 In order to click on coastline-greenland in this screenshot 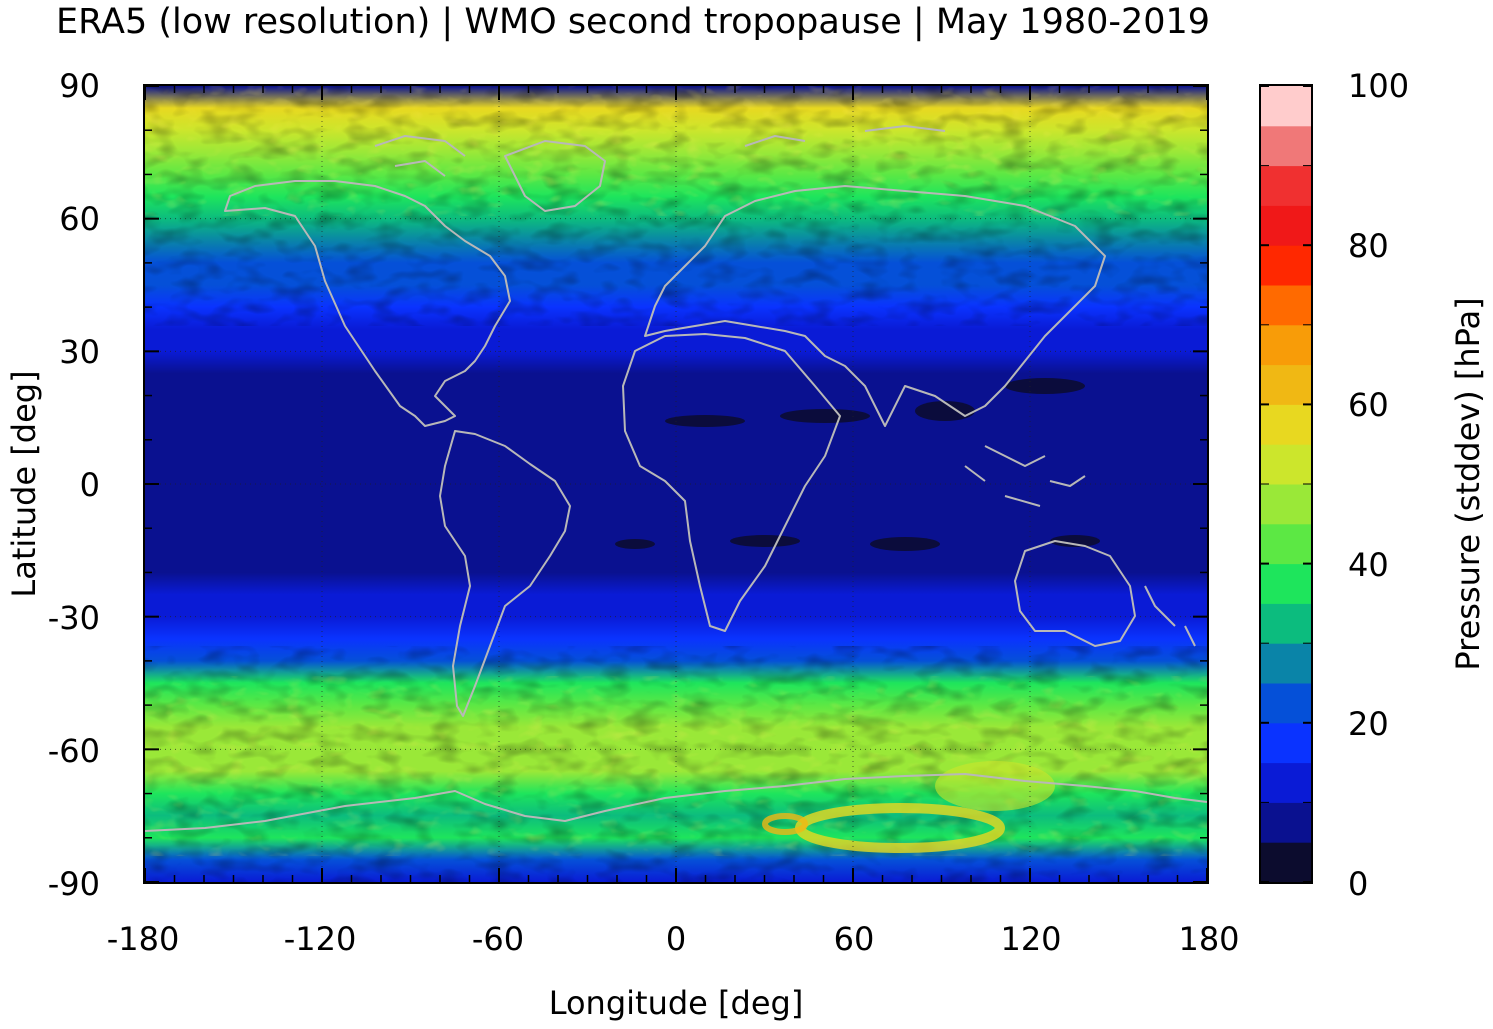, I will do `click(555, 176)`.